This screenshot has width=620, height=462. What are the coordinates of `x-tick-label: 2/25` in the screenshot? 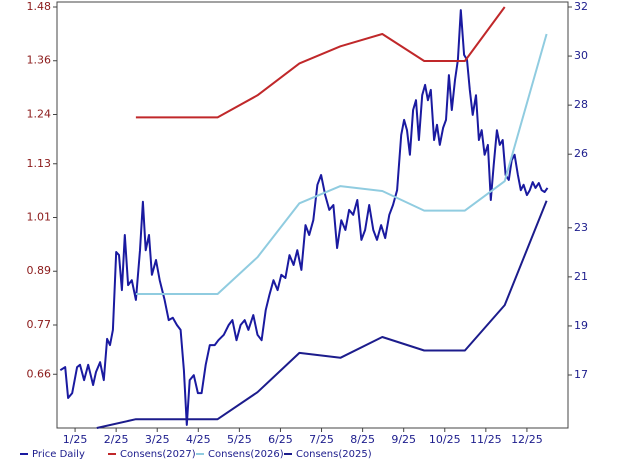 It's located at (116, 439).